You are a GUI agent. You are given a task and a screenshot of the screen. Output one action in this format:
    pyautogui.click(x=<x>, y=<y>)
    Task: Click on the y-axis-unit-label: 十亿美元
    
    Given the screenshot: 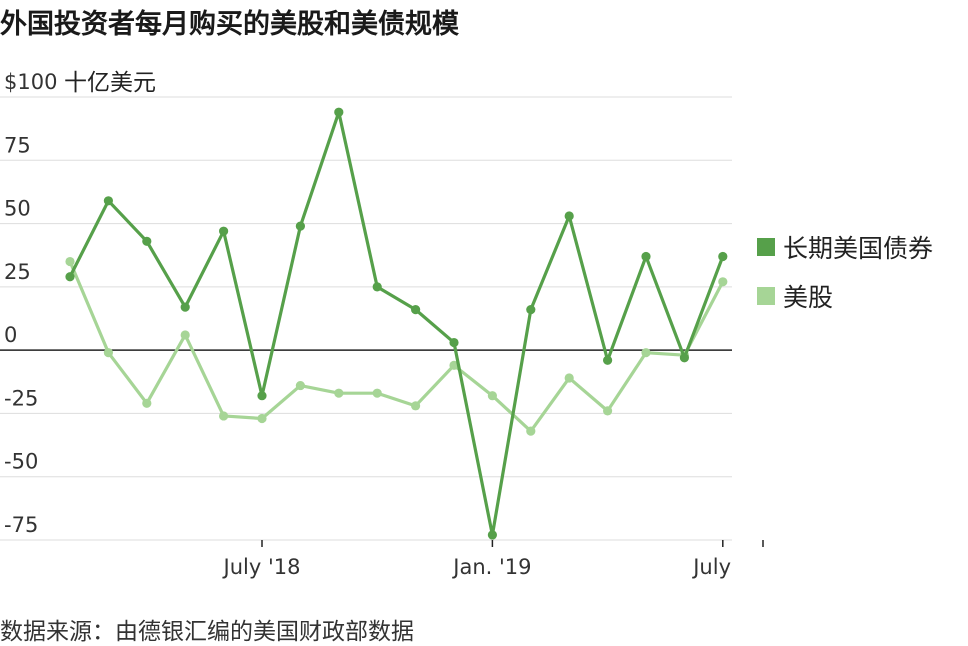 What is the action you would take?
    pyautogui.click(x=110, y=83)
    